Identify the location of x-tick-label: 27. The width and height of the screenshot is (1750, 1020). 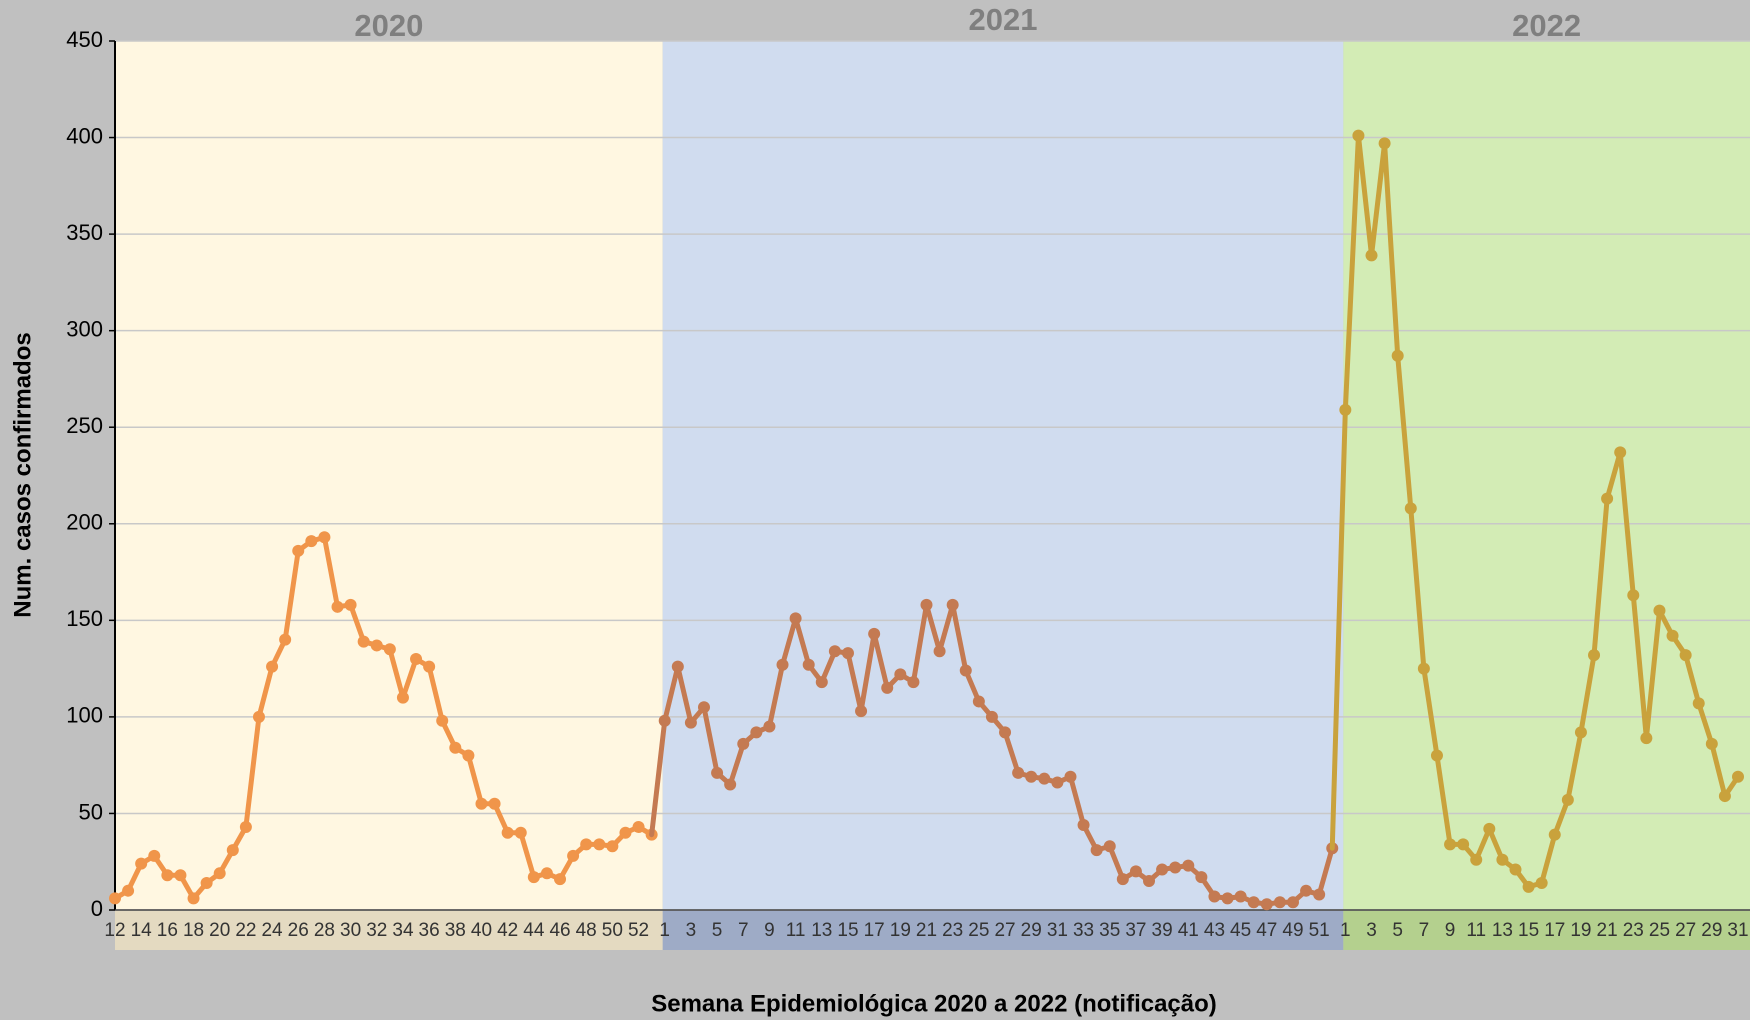
(1004, 930).